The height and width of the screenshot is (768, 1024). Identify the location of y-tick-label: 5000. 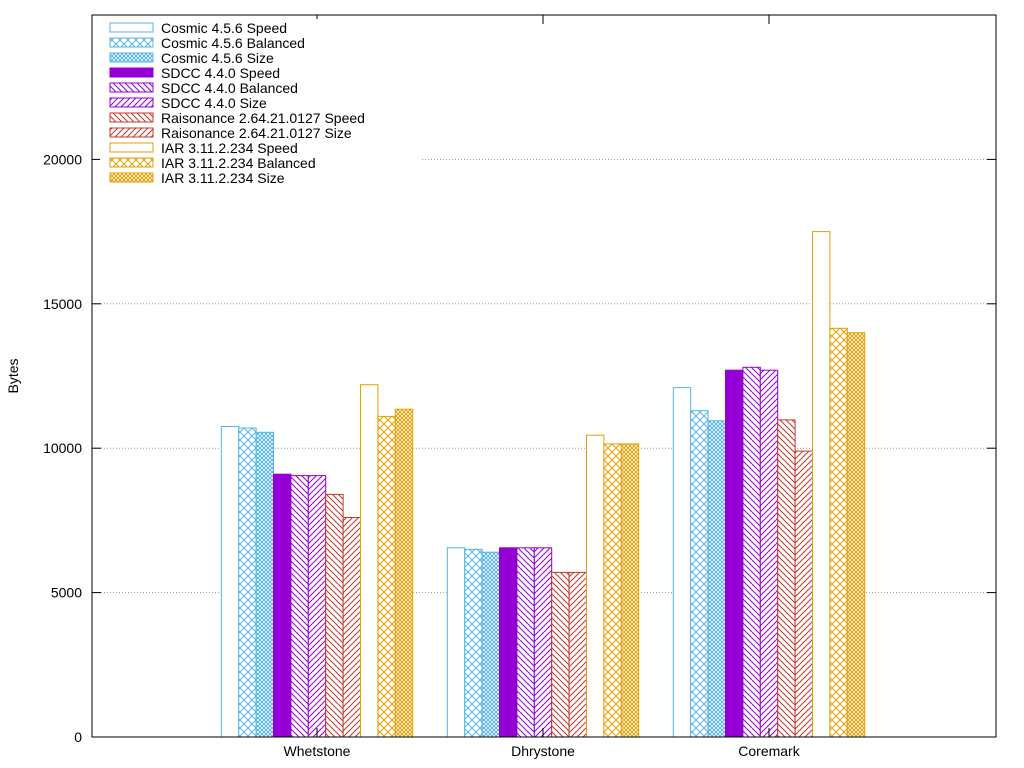
(66, 593).